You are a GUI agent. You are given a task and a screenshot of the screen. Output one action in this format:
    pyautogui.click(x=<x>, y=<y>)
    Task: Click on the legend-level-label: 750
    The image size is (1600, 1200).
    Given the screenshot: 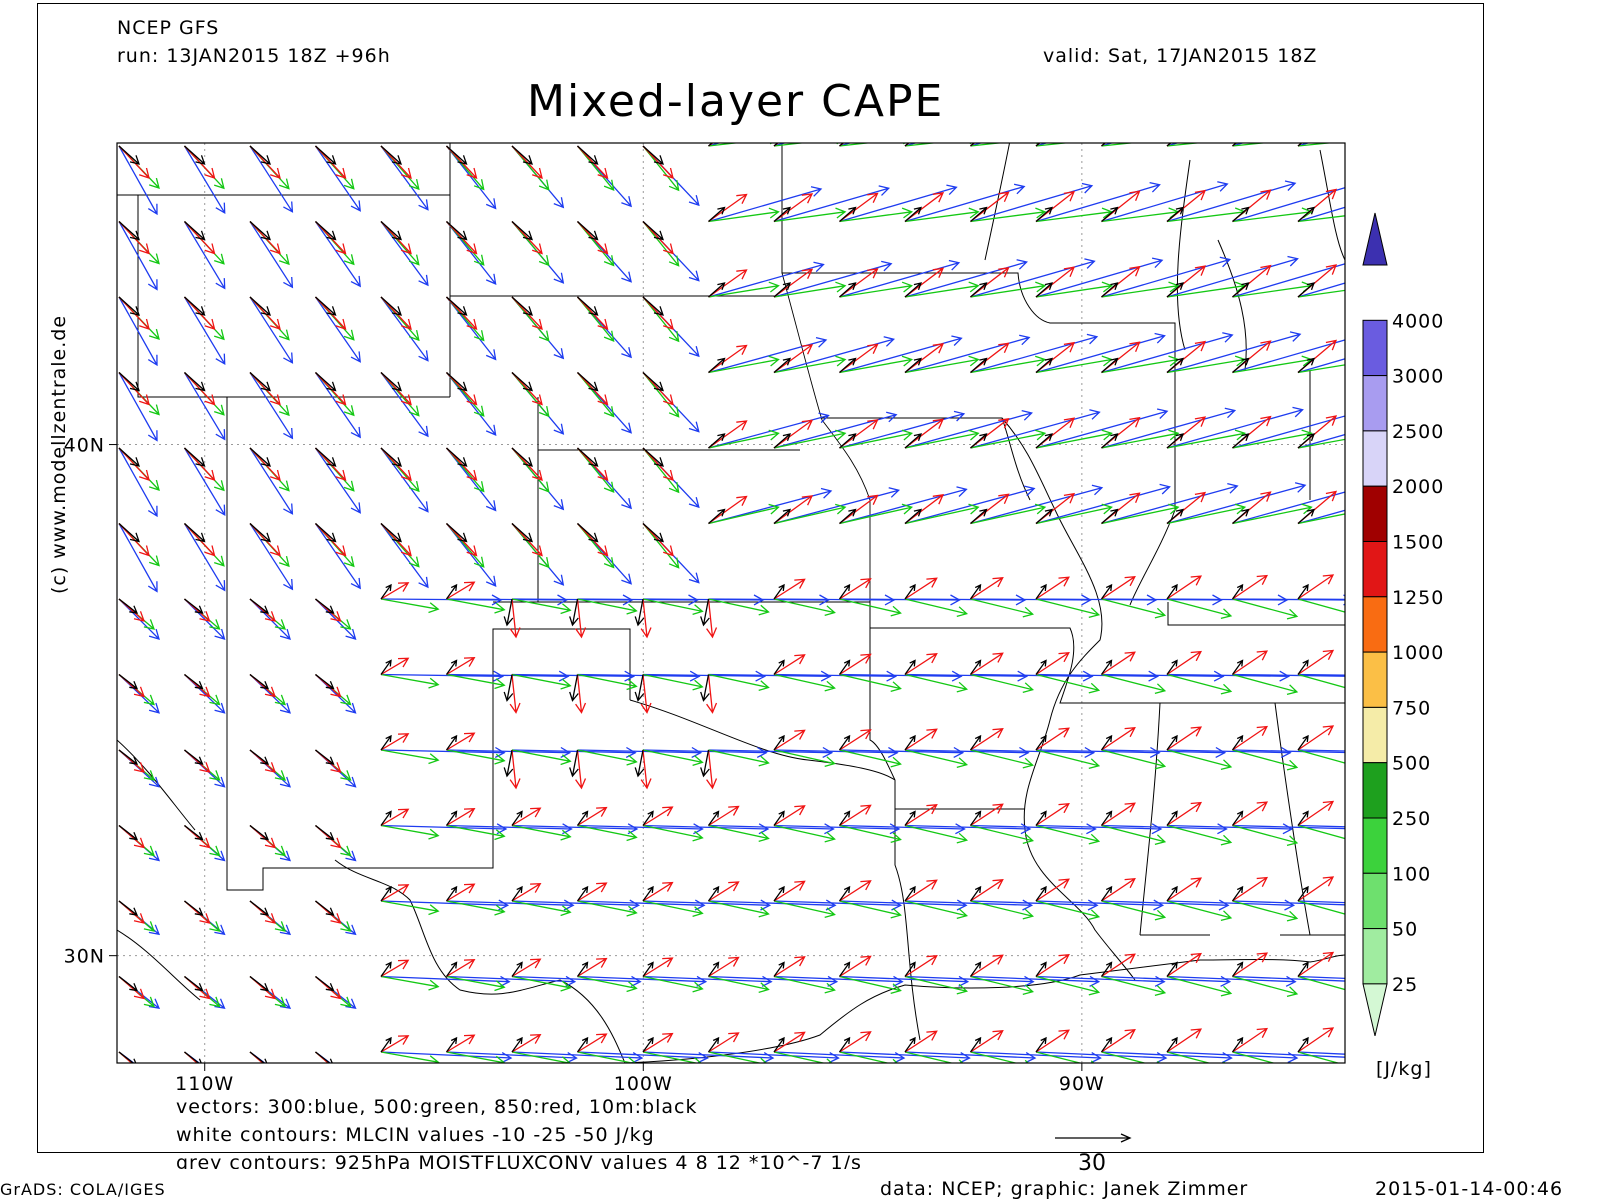 What is the action you would take?
    pyautogui.click(x=1411, y=708)
    